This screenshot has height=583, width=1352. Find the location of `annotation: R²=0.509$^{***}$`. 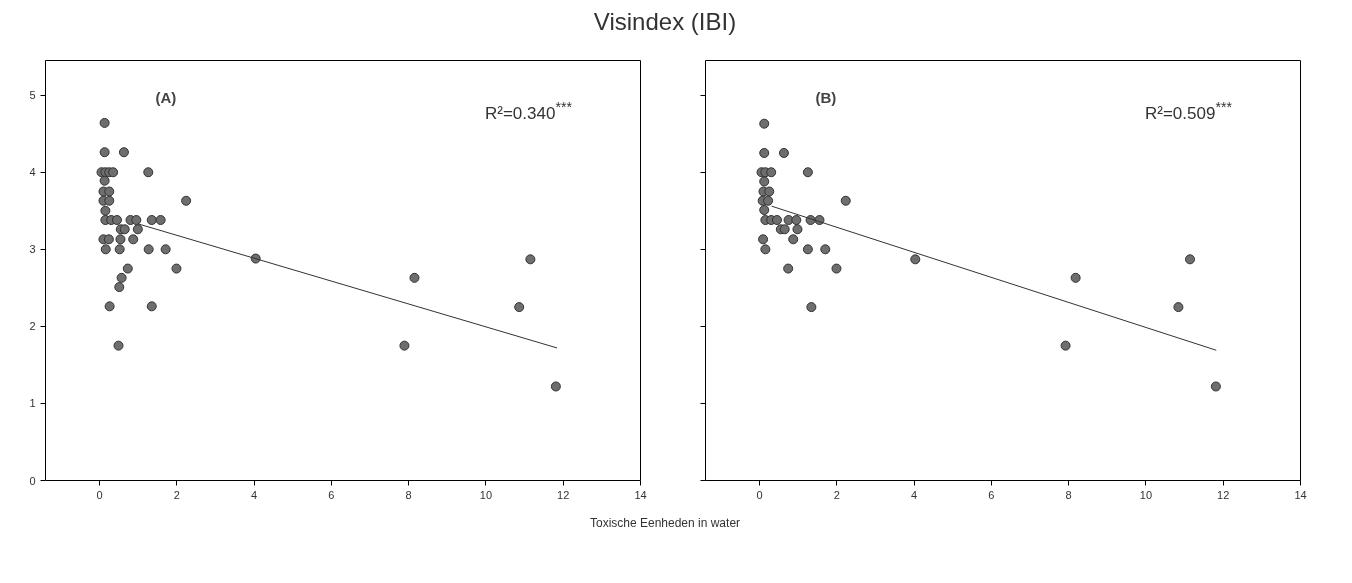

annotation: R²=0.509$^{***}$ is located at coordinates (1188, 111).